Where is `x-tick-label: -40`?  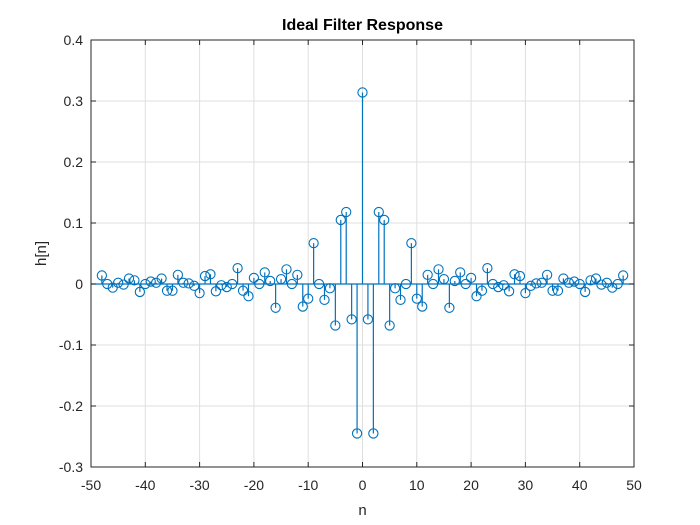
x-tick-label: -40 is located at coordinates (145, 485).